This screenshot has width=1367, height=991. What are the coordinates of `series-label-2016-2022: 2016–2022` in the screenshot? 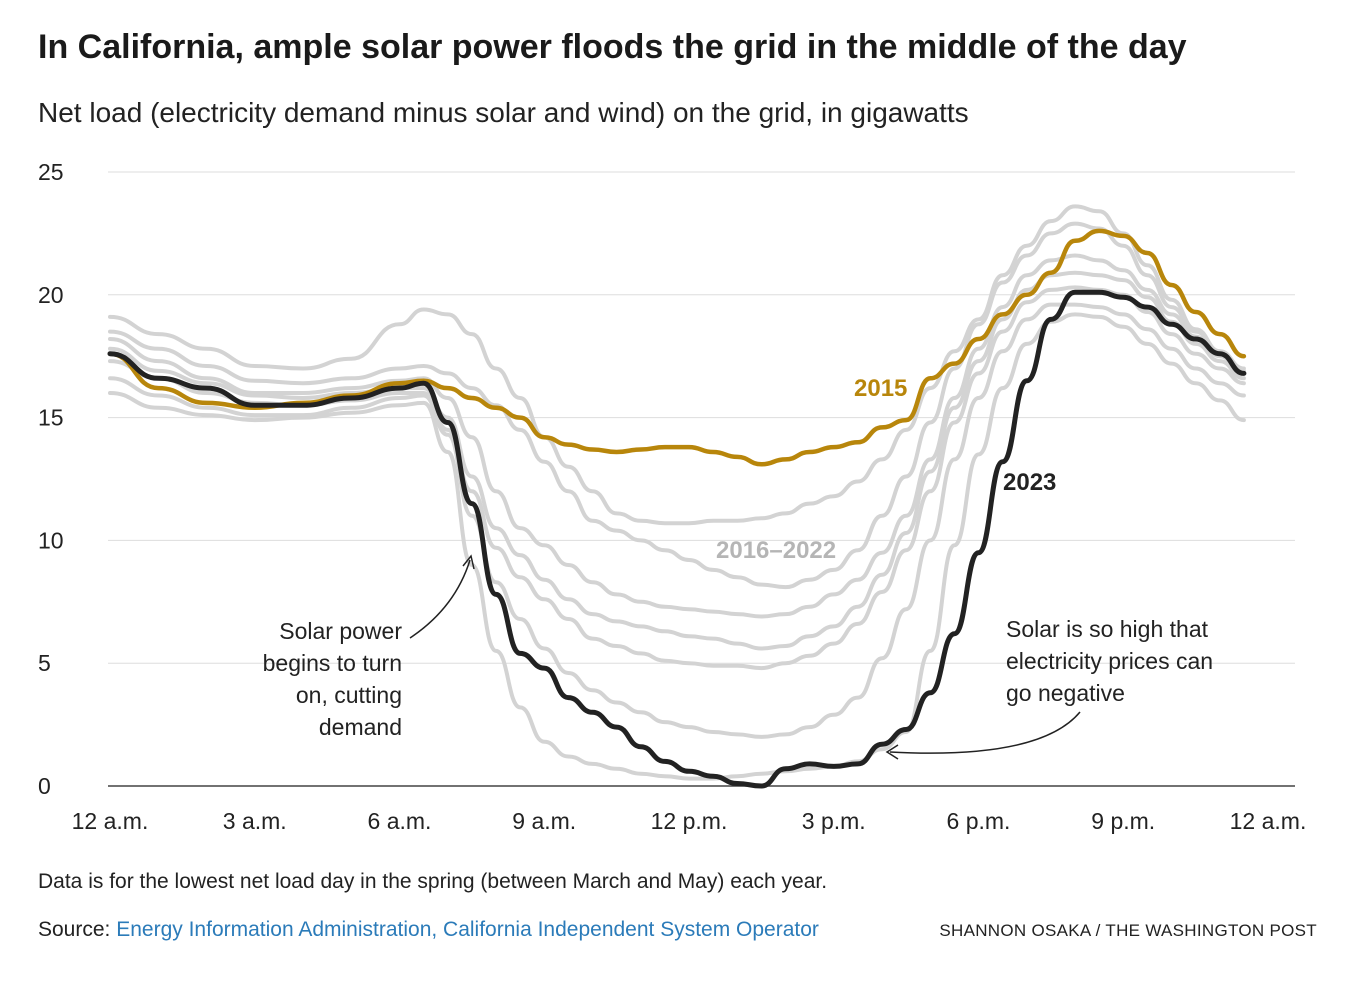 It's located at (776, 550).